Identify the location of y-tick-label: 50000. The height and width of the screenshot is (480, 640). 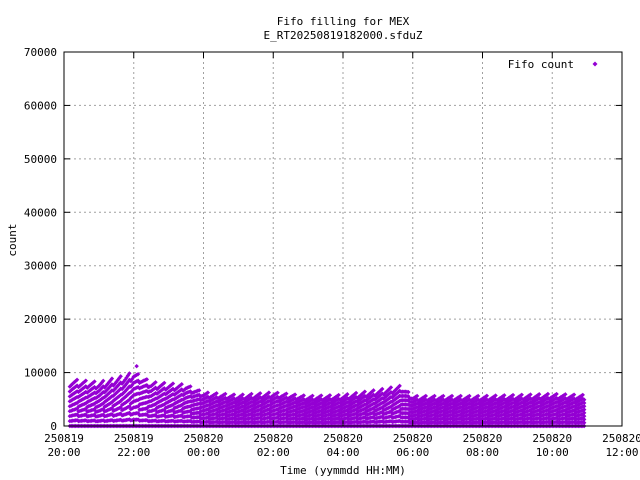
(40, 159).